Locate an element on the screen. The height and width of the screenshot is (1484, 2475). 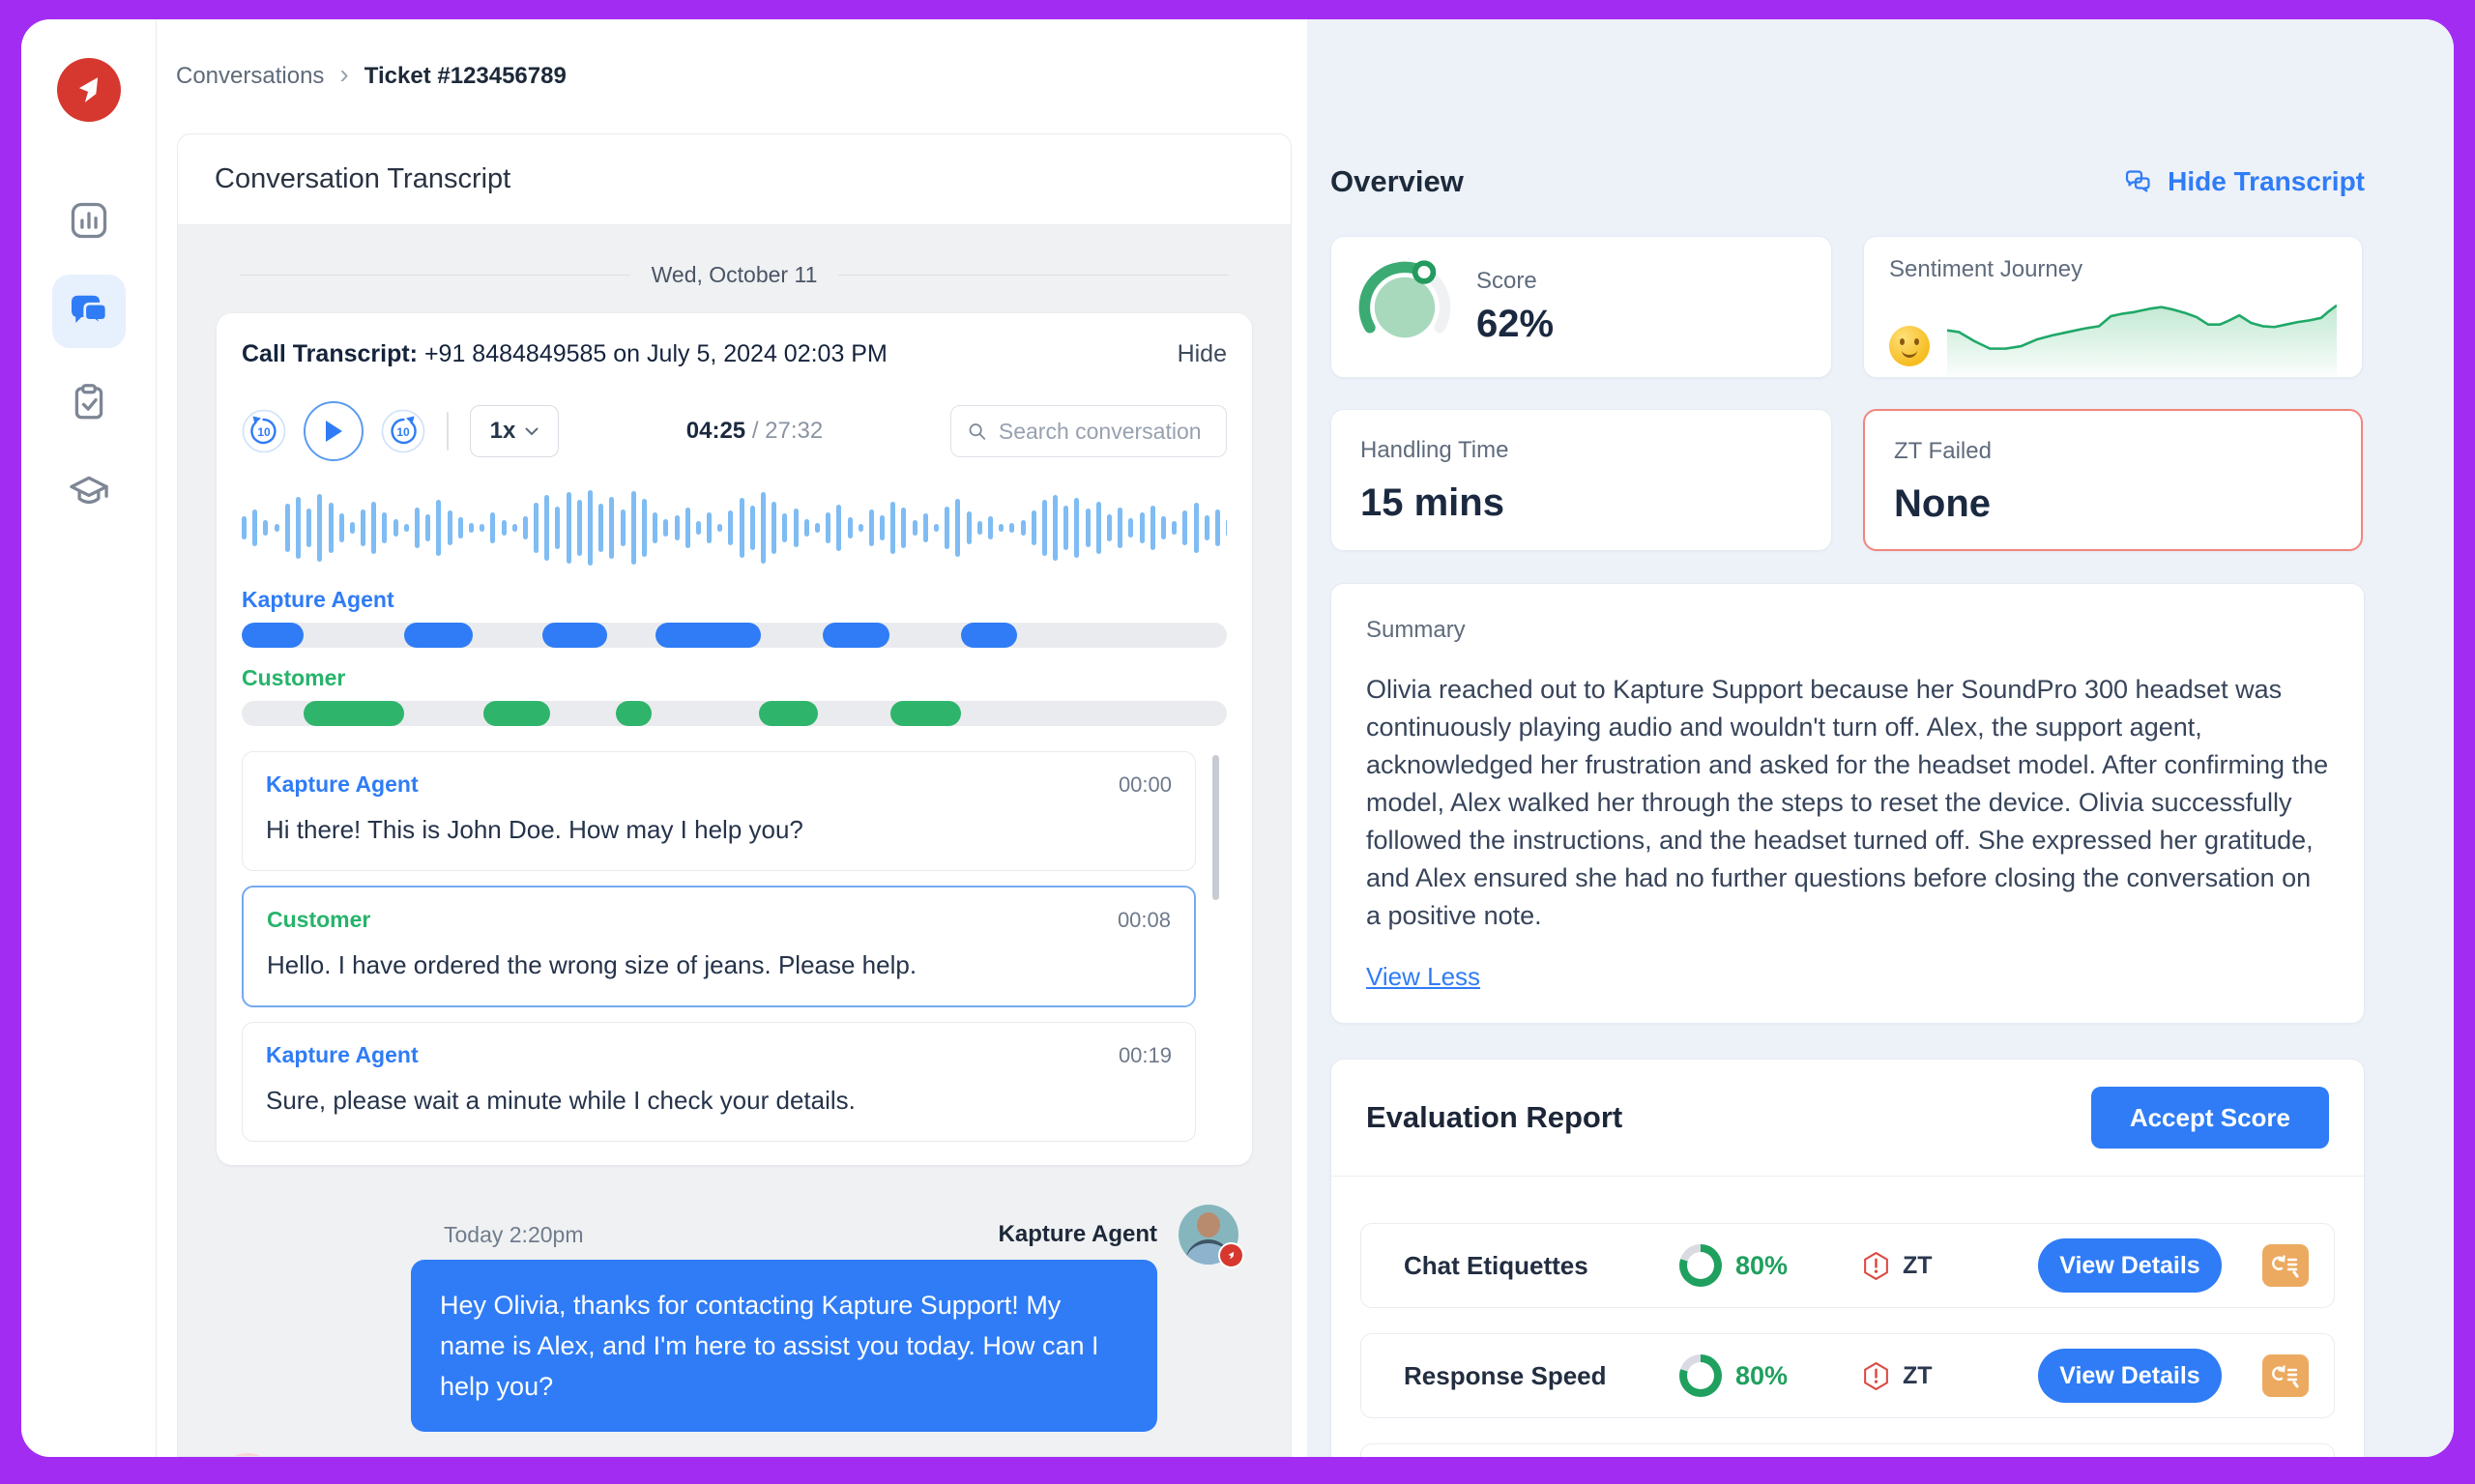
sidebar is located at coordinates (89, 738).